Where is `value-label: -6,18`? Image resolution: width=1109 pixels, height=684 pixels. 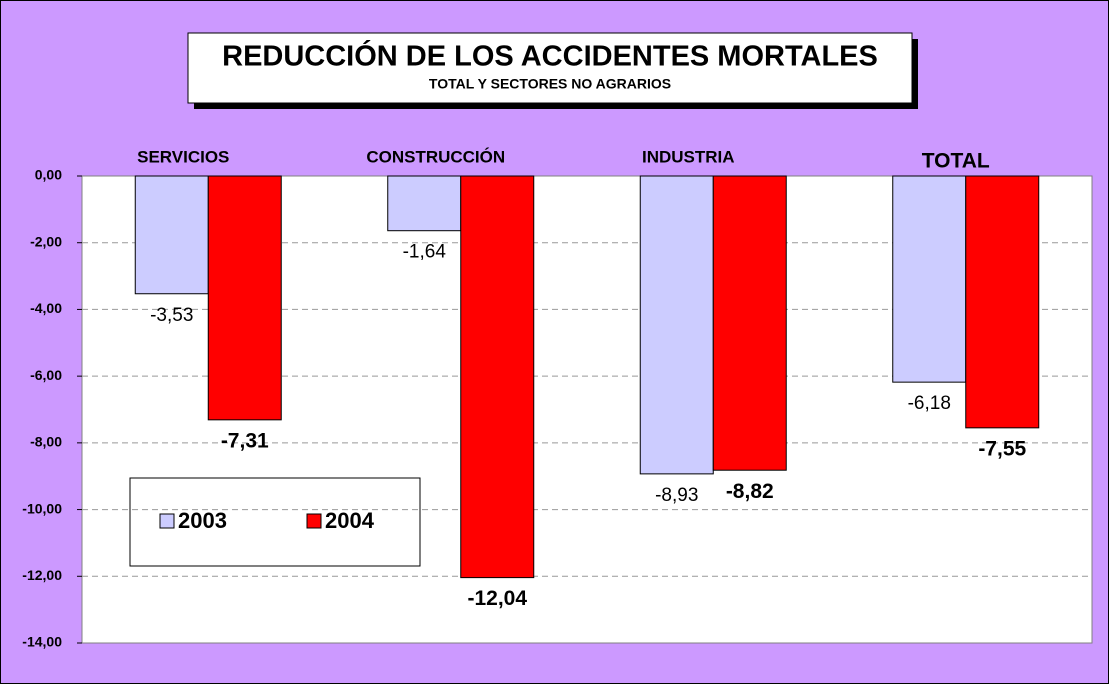
value-label: -6,18 is located at coordinates (929, 403).